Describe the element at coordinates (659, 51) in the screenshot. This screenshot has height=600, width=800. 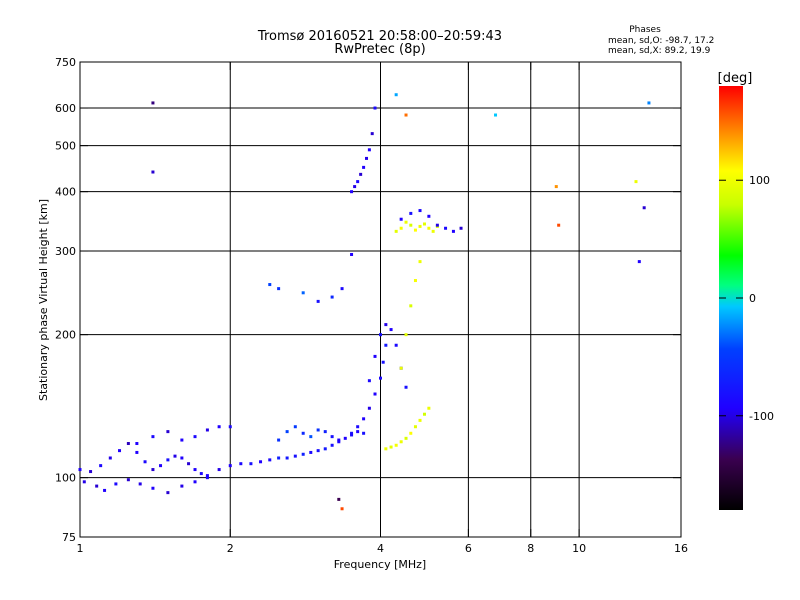
I see `stats-x: mean, sd,X: 89.2, 19.9` at that location.